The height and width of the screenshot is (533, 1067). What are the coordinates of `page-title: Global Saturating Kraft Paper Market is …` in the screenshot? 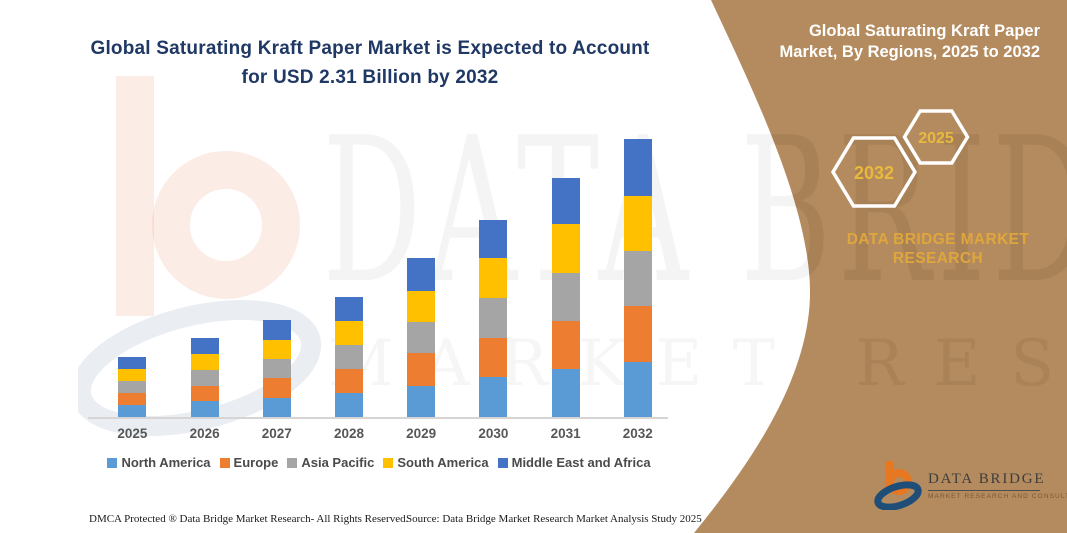 It's located at (370, 63).